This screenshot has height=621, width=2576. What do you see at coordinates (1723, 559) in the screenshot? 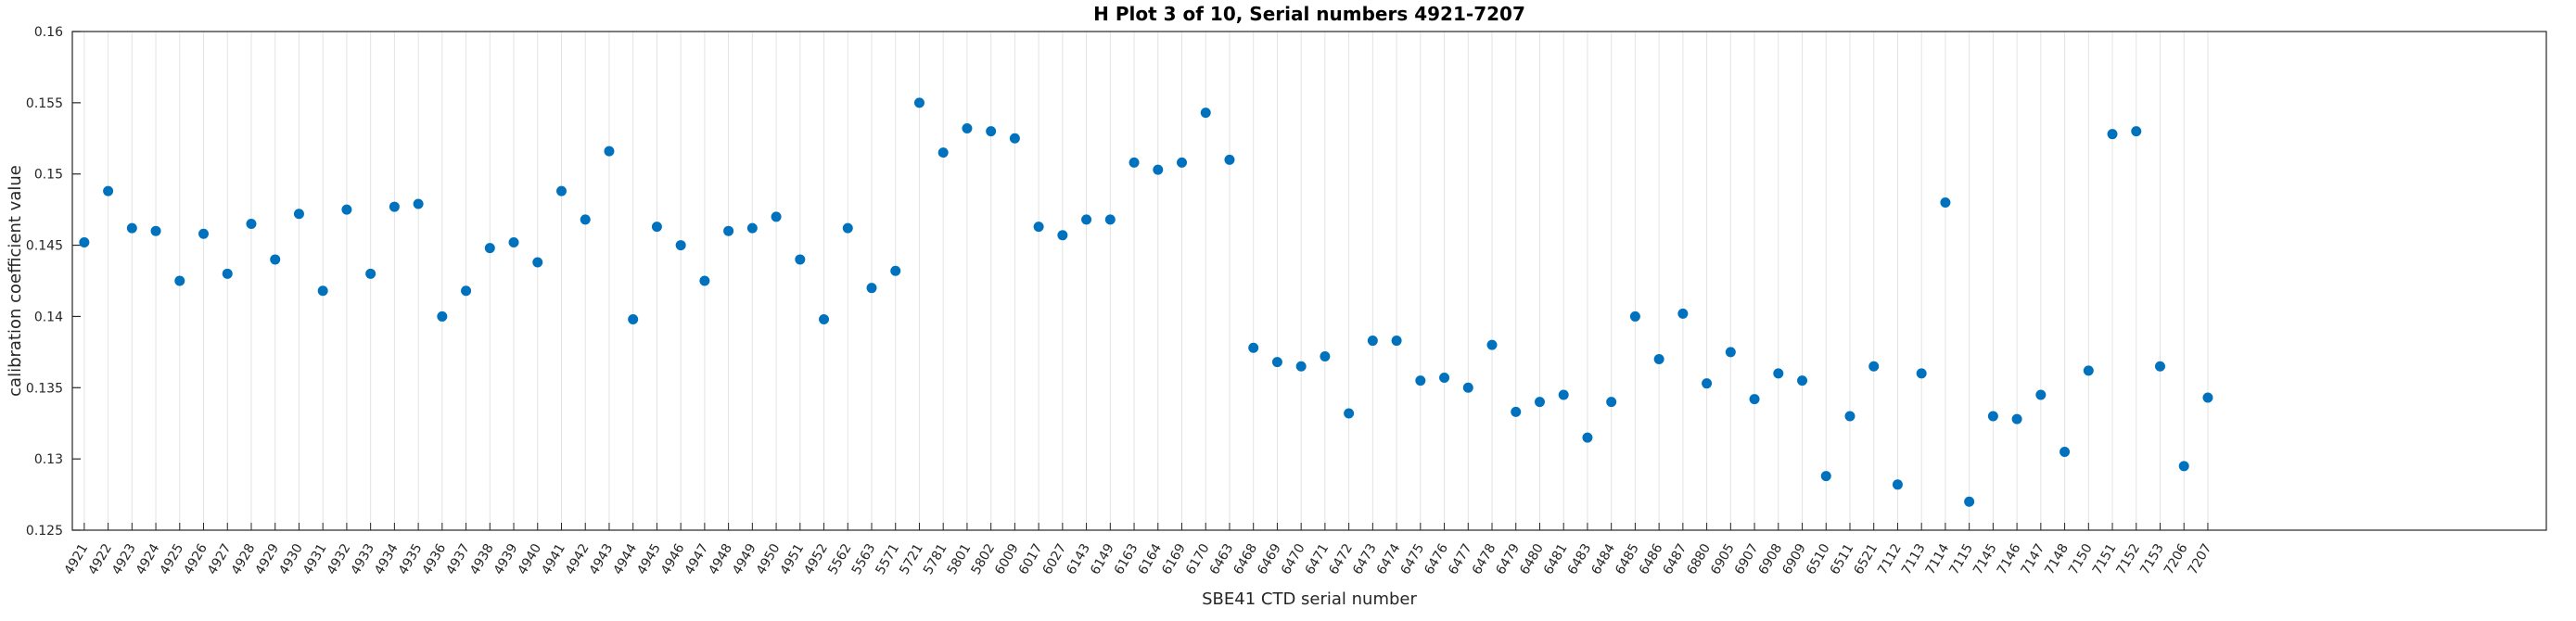
I see `x-tick-label: 6905` at bounding box center [1723, 559].